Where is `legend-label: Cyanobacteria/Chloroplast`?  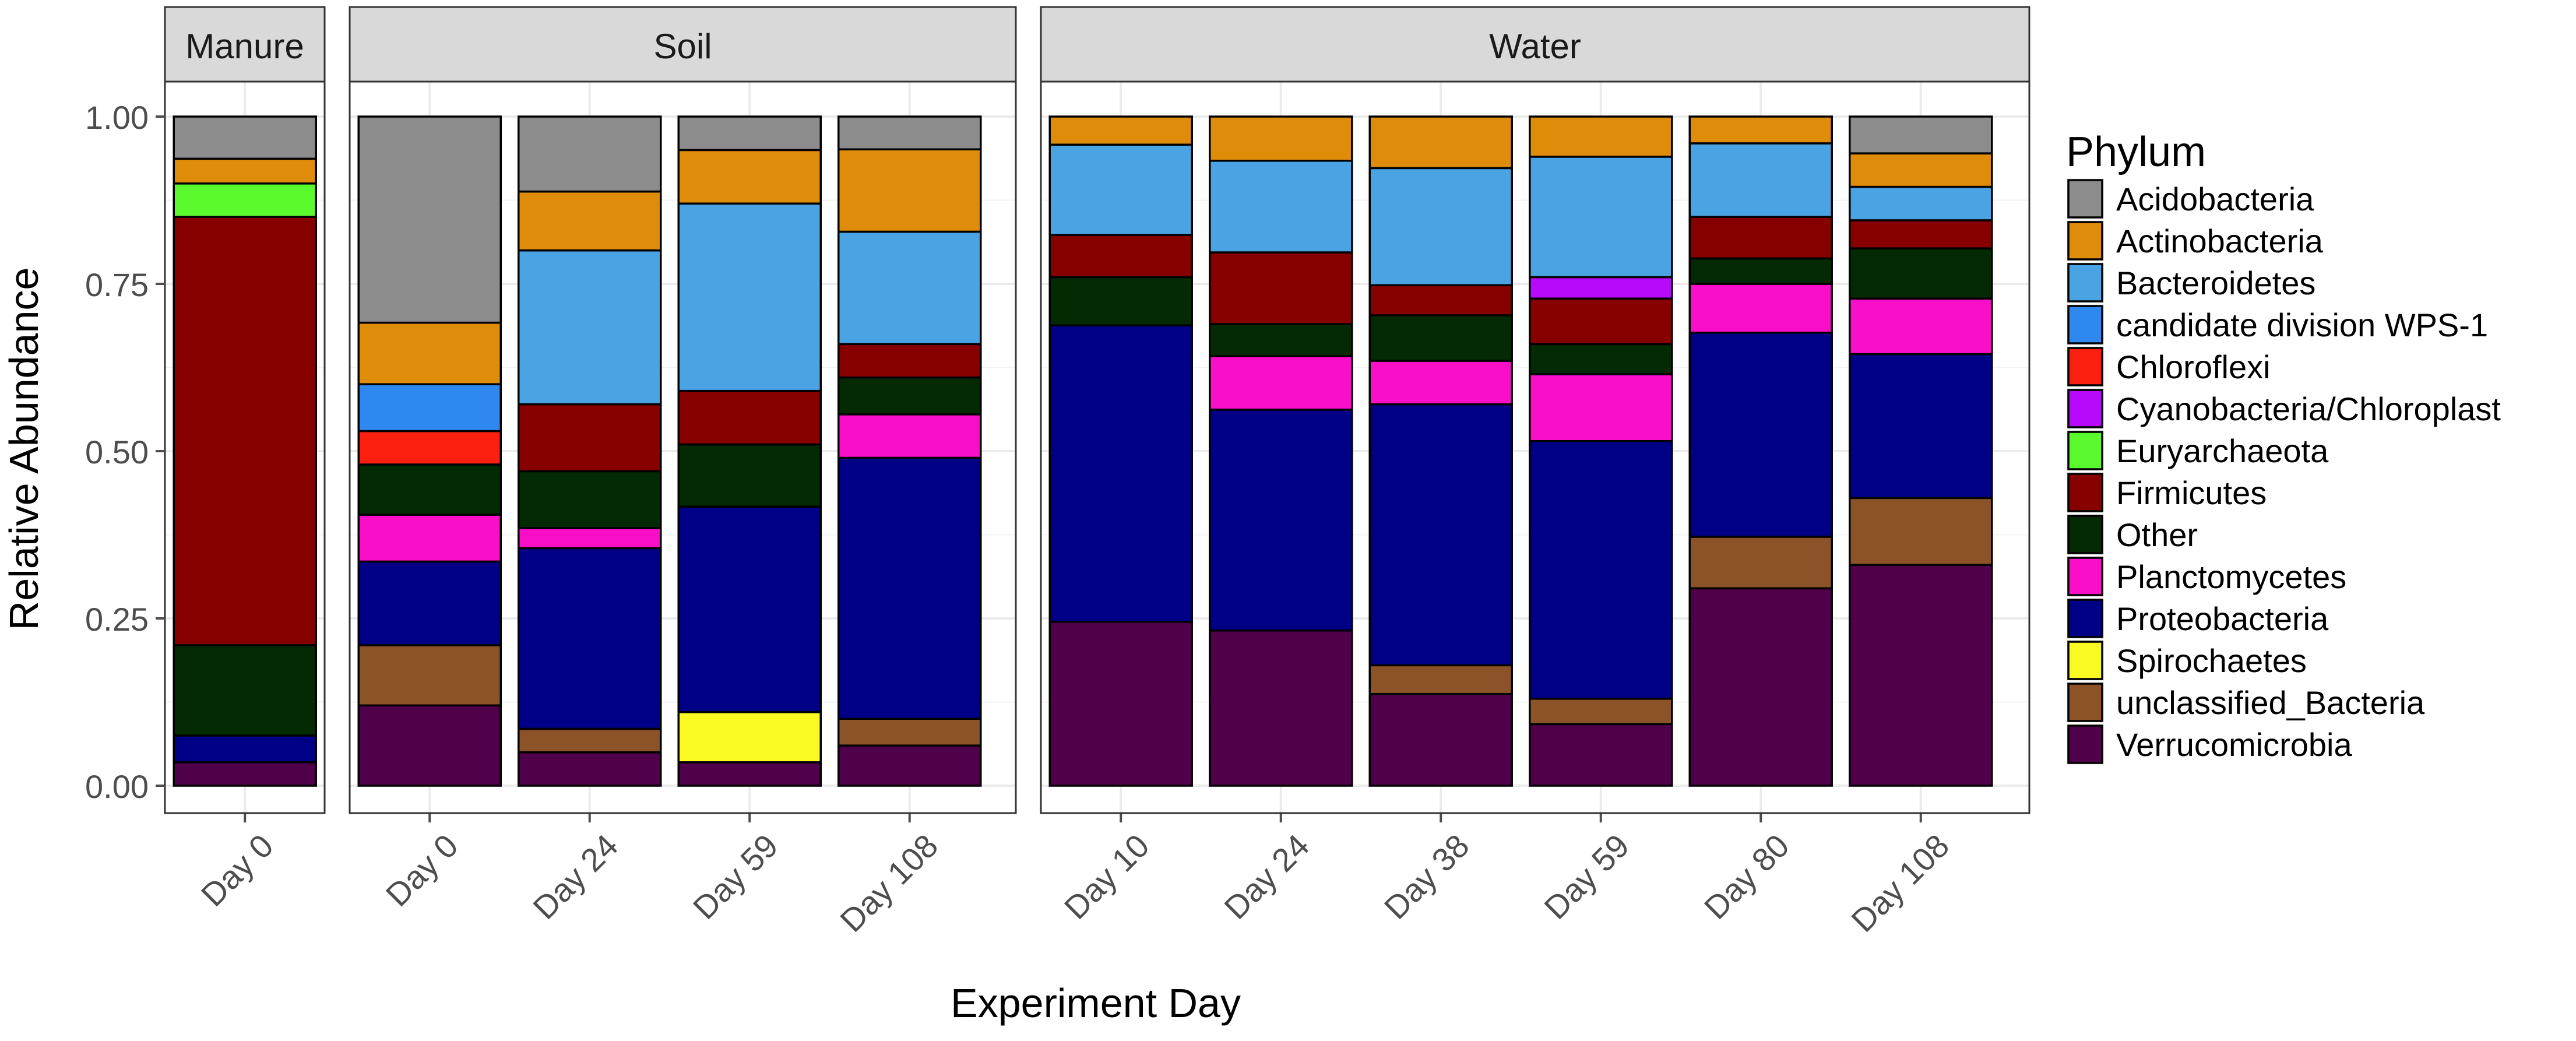
legend-label: Cyanobacteria/Chloroplast is located at coordinates (2309, 409).